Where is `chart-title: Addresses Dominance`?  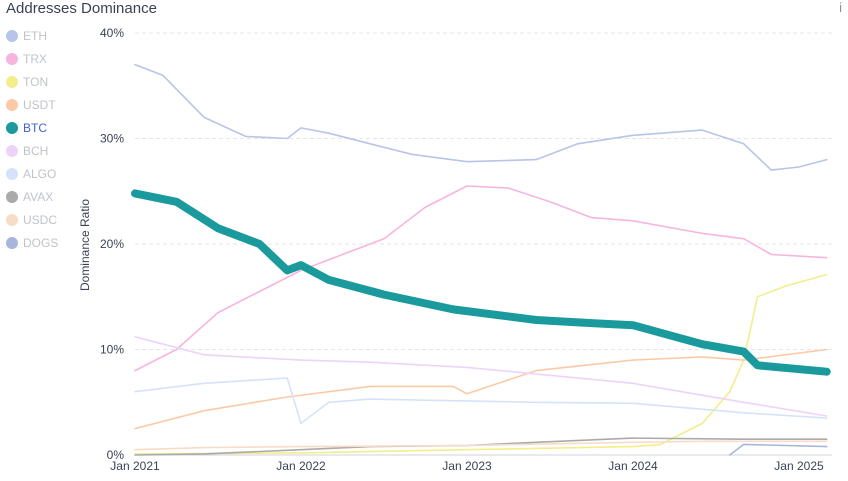
chart-title: Addresses Dominance is located at coordinates (81, 8).